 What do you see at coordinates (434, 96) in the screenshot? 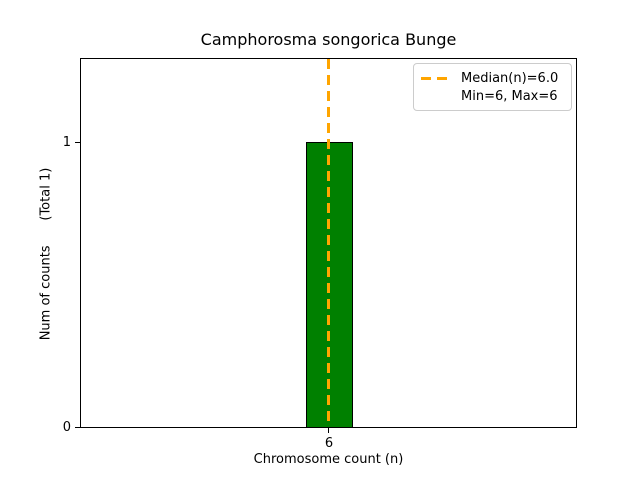
I see `legend-marker-spacer` at bounding box center [434, 96].